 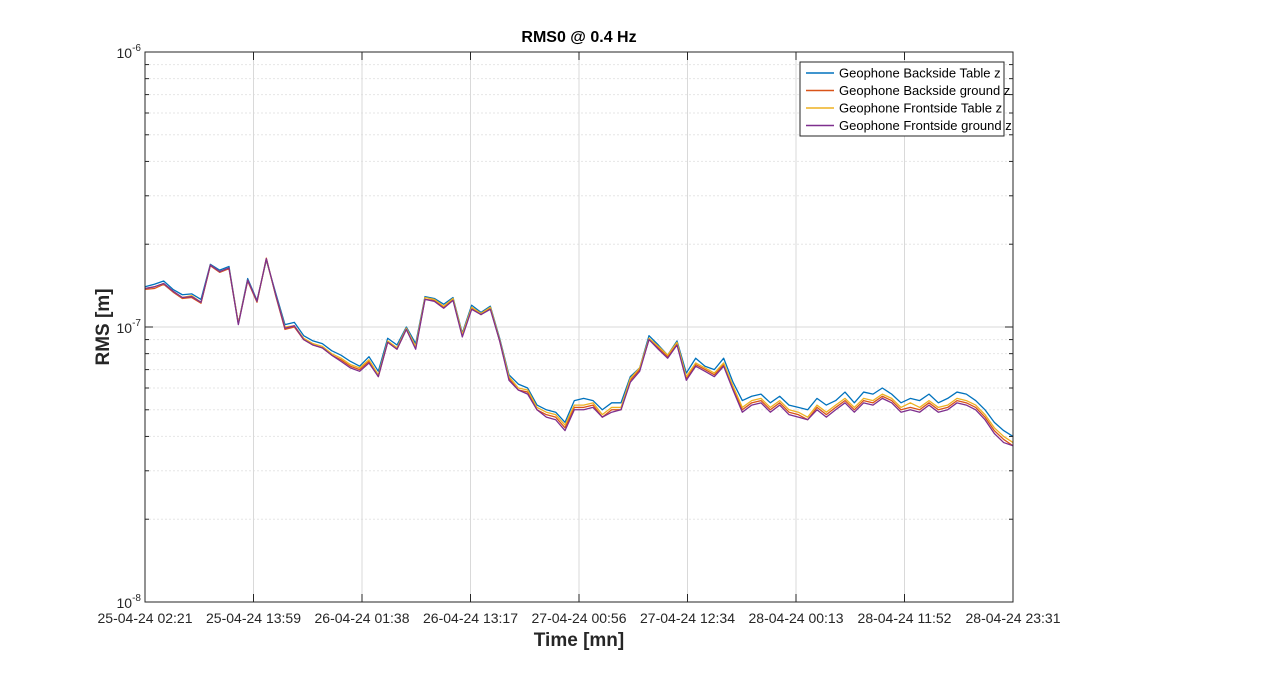 What do you see at coordinates (687, 618) in the screenshot?
I see `x-tick-label: 27-04-24 12:34` at bounding box center [687, 618].